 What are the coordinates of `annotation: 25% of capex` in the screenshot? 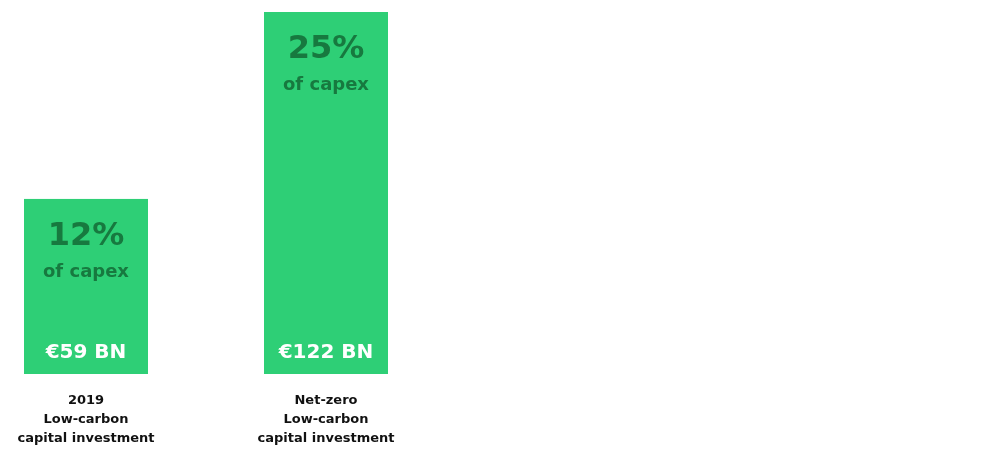 It's located at (326, 61).